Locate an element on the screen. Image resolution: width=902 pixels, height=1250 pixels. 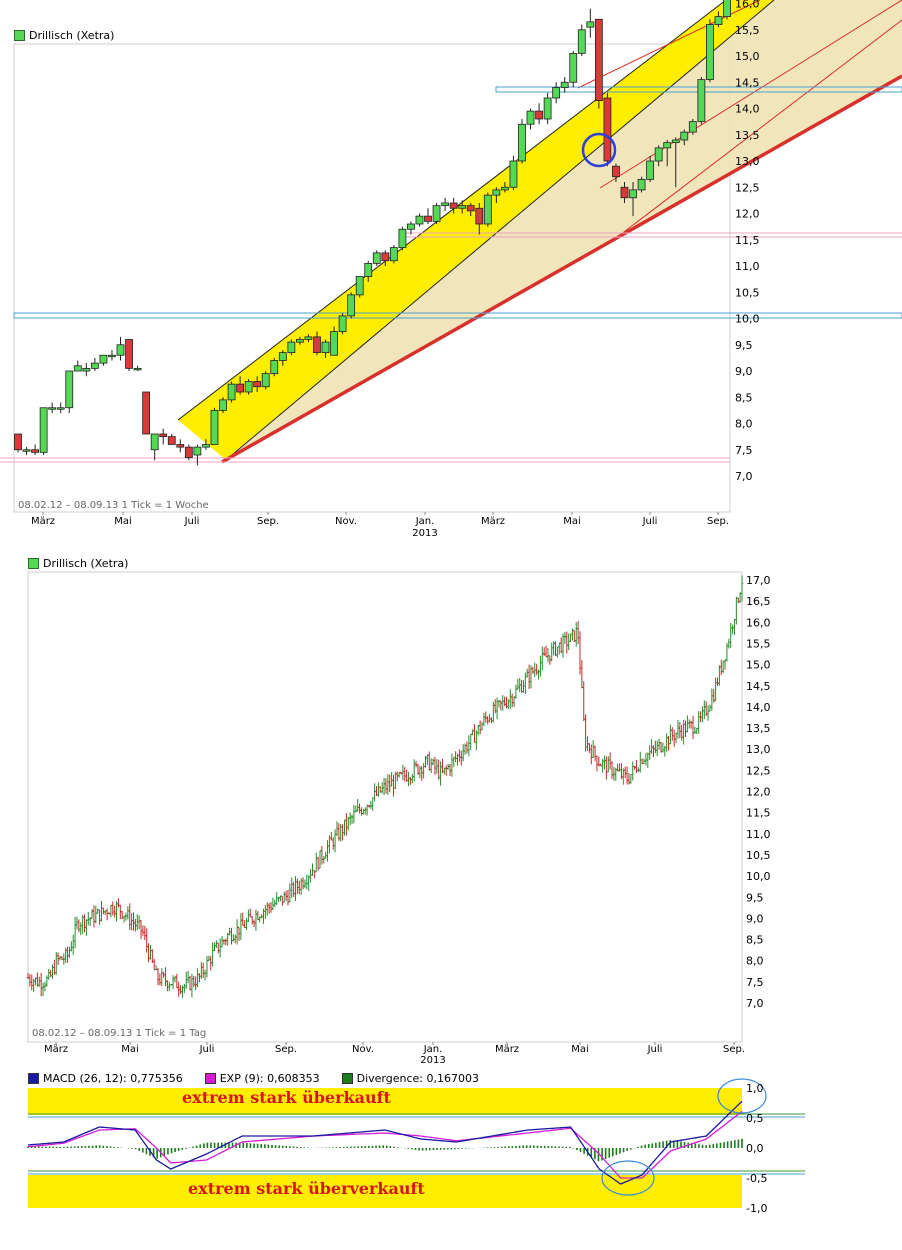
legend-label: EXP (9): 0,608353 is located at coordinates (269, 1078).